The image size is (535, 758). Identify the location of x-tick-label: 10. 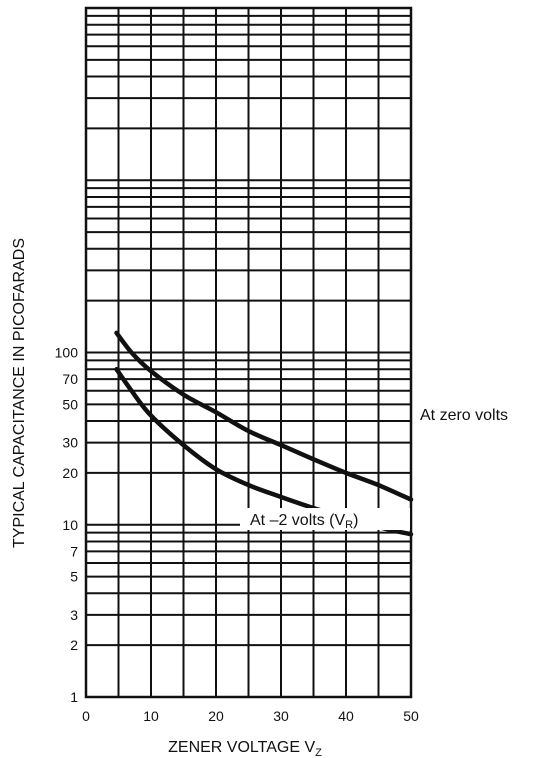
(151, 716).